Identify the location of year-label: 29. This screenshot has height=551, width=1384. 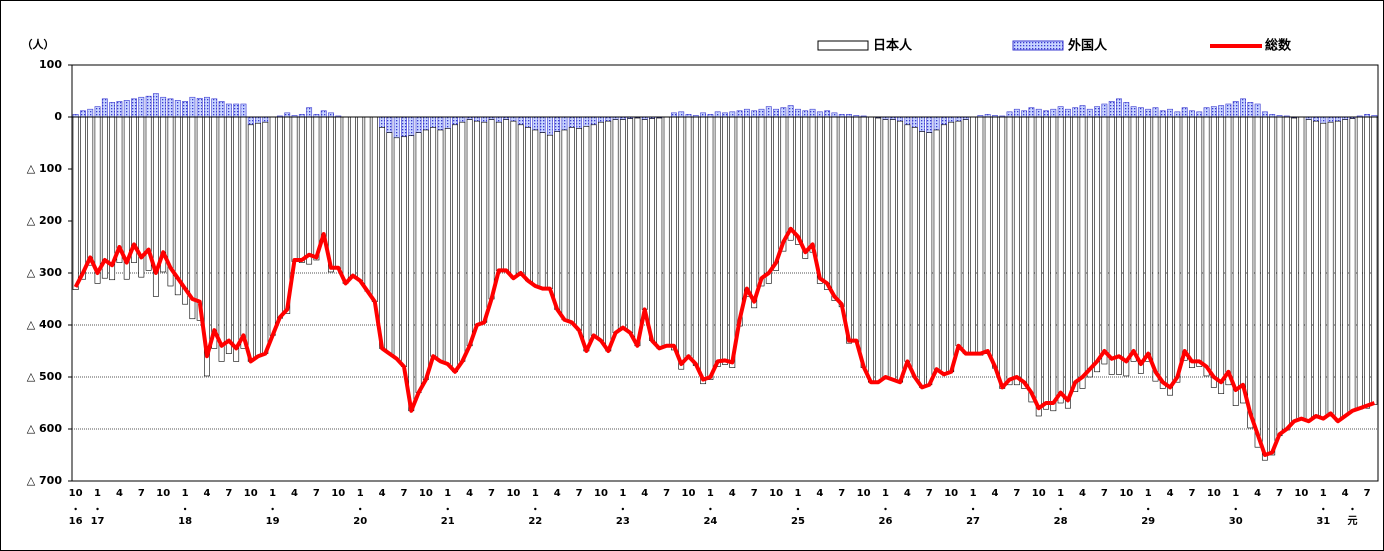
(1148, 521).